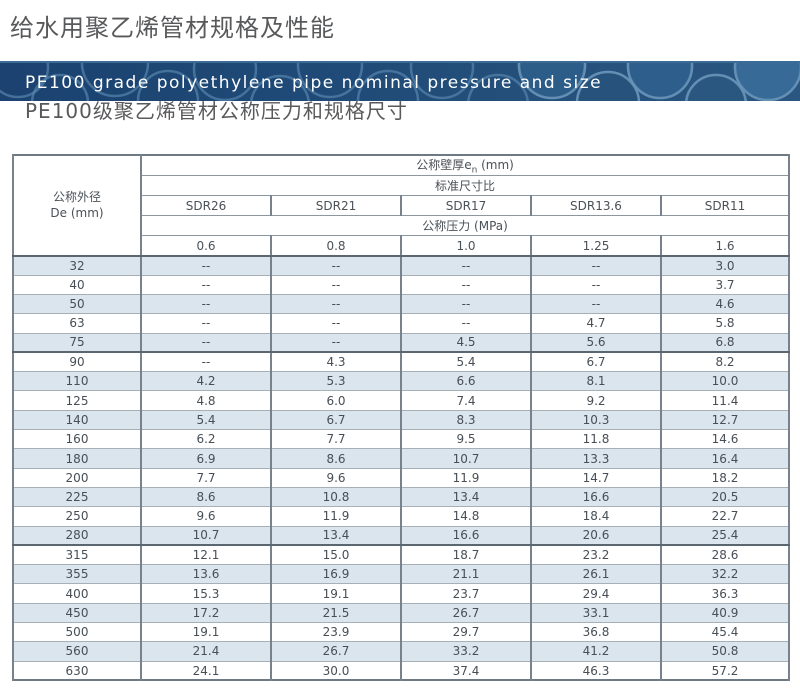 This screenshot has width=800, height=692. Describe the element at coordinates (172, 28) in the screenshot. I see `page-title: 给水用聚乙烯管材规格及性能` at that location.